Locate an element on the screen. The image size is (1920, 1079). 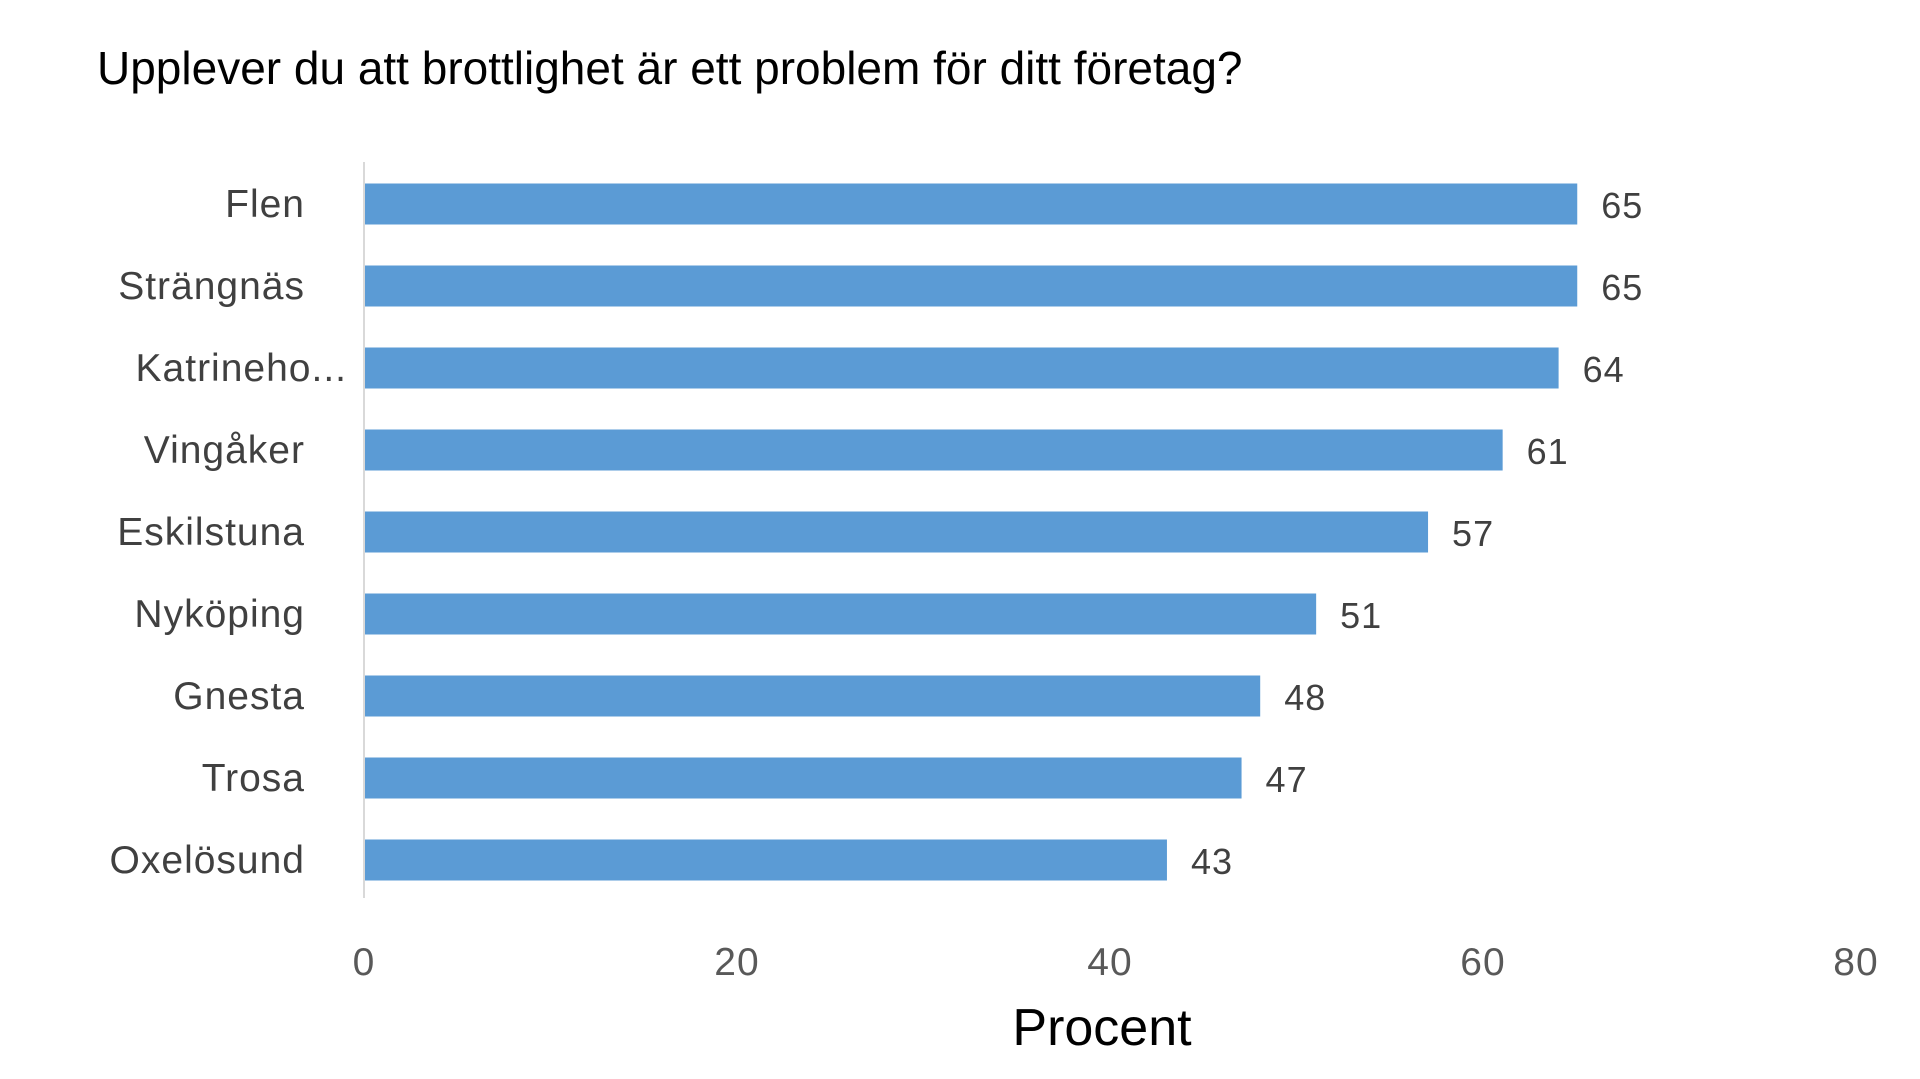
data-label: 48 is located at coordinates (1305, 697).